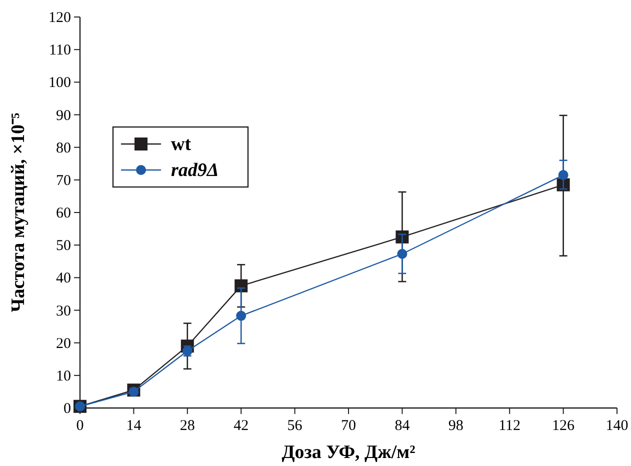 This screenshot has width=631, height=466. Describe the element at coordinates (63, 180) in the screenshot. I see `y-tick-label: 70` at that location.